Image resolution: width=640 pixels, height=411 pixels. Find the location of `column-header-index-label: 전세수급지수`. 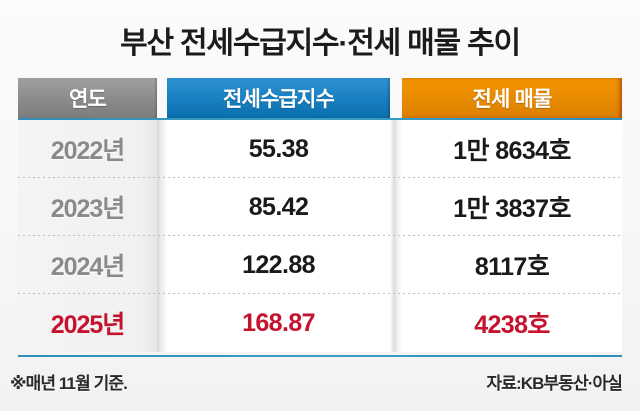

column-header-index-label: 전세수급지수 is located at coordinates (278, 99).